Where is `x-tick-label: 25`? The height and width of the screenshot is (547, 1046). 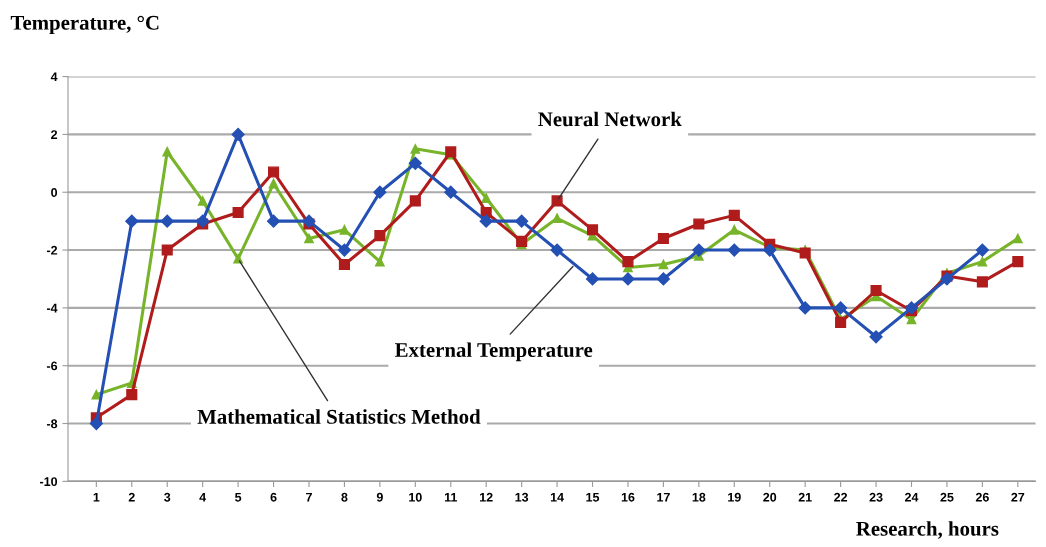
x-tick-label: 25 is located at coordinates (947, 497).